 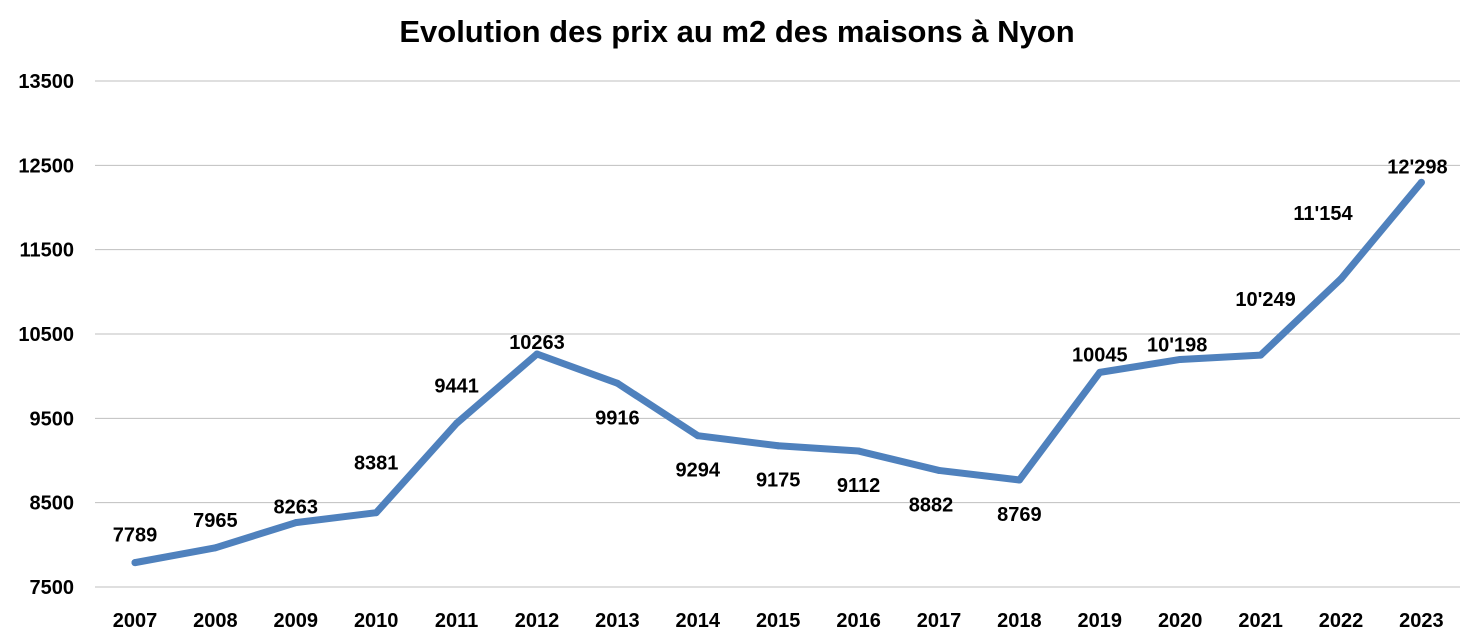 What do you see at coordinates (135, 621) in the screenshot?
I see `x-tick-label: 2007` at bounding box center [135, 621].